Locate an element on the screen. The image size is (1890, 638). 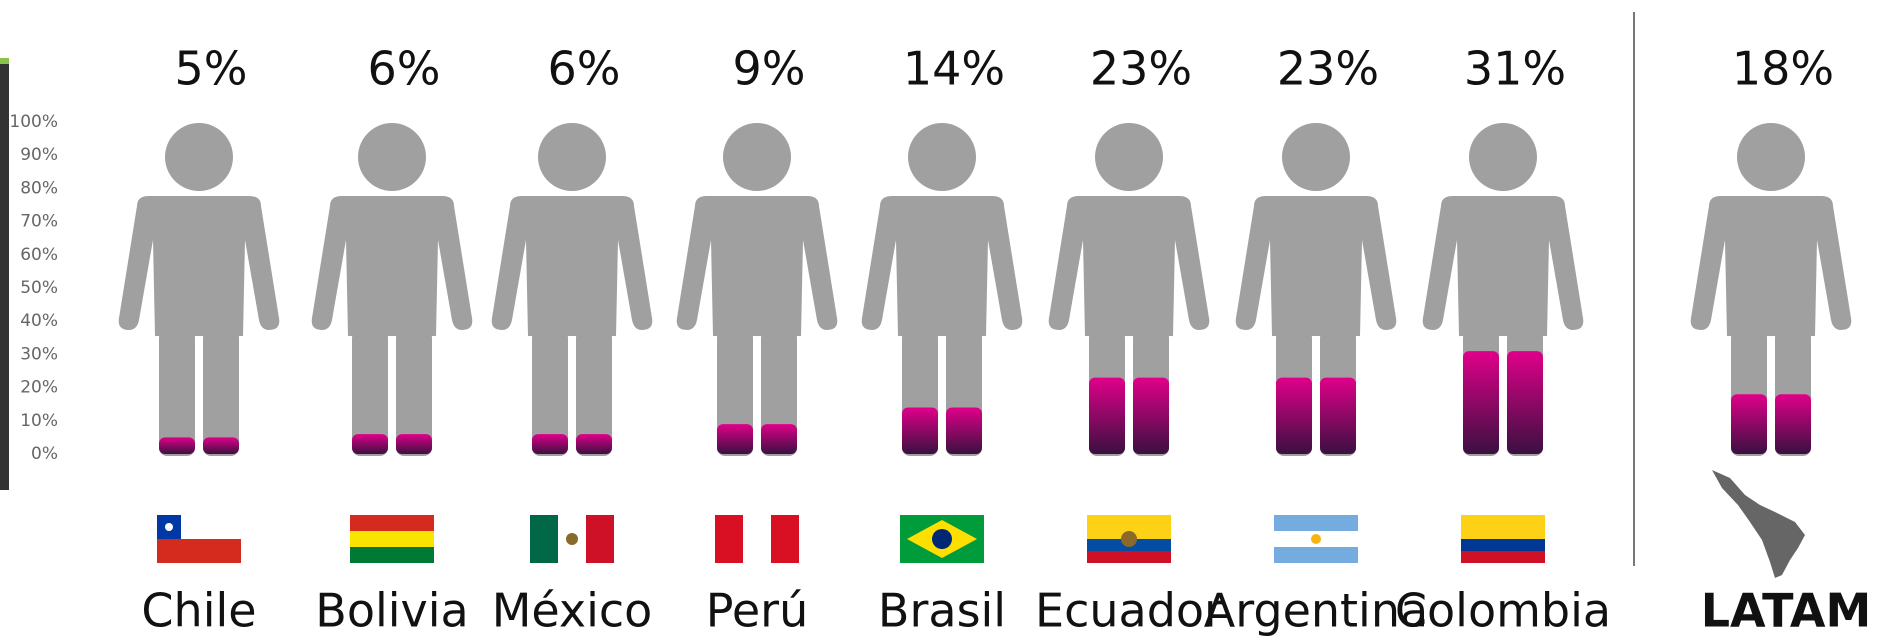
value-label: 23% is located at coordinates (1141, 69).